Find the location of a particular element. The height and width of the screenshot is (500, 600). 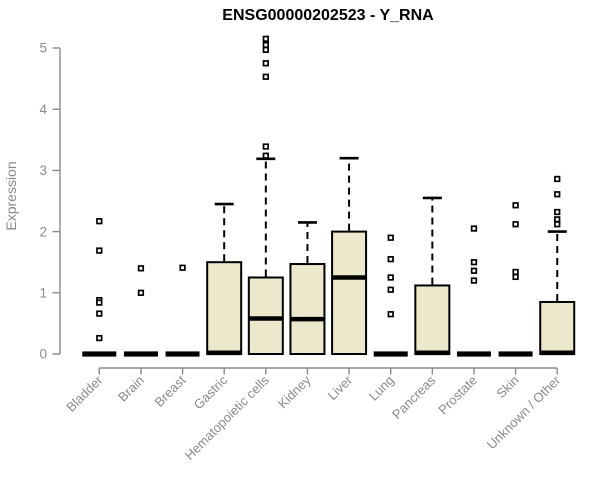

y-tick-label: 3 is located at coordinates (43, 170).